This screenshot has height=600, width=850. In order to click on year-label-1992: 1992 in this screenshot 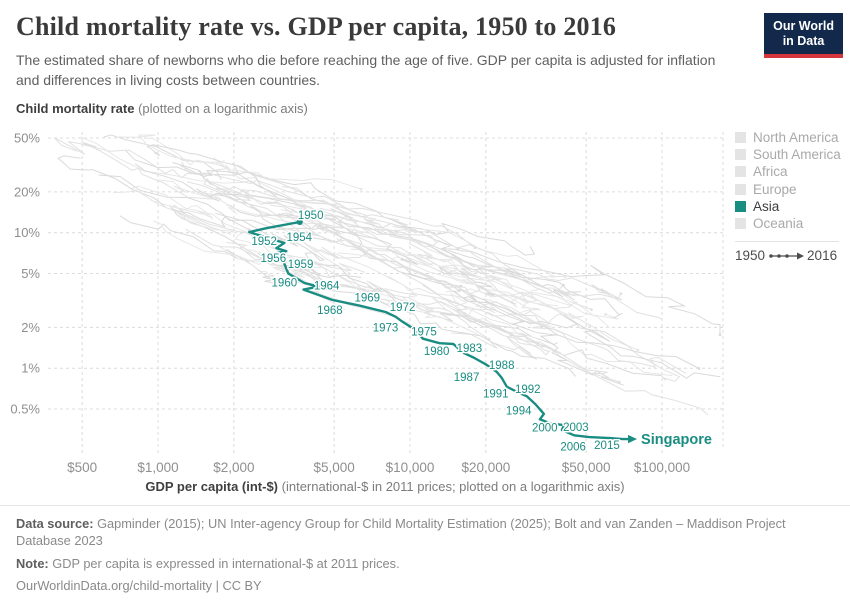, I will do `click(528, 390)`.